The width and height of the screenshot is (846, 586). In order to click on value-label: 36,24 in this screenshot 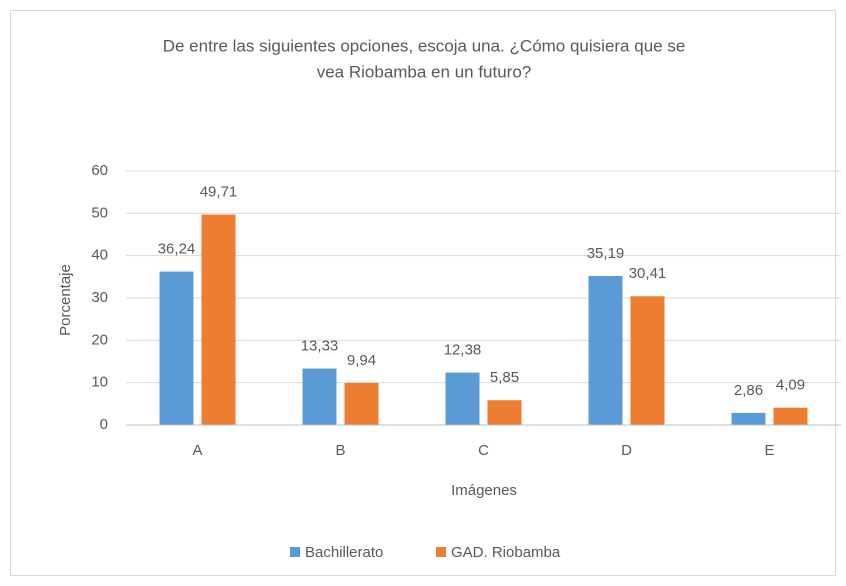, I will do `click(177, 249)`.